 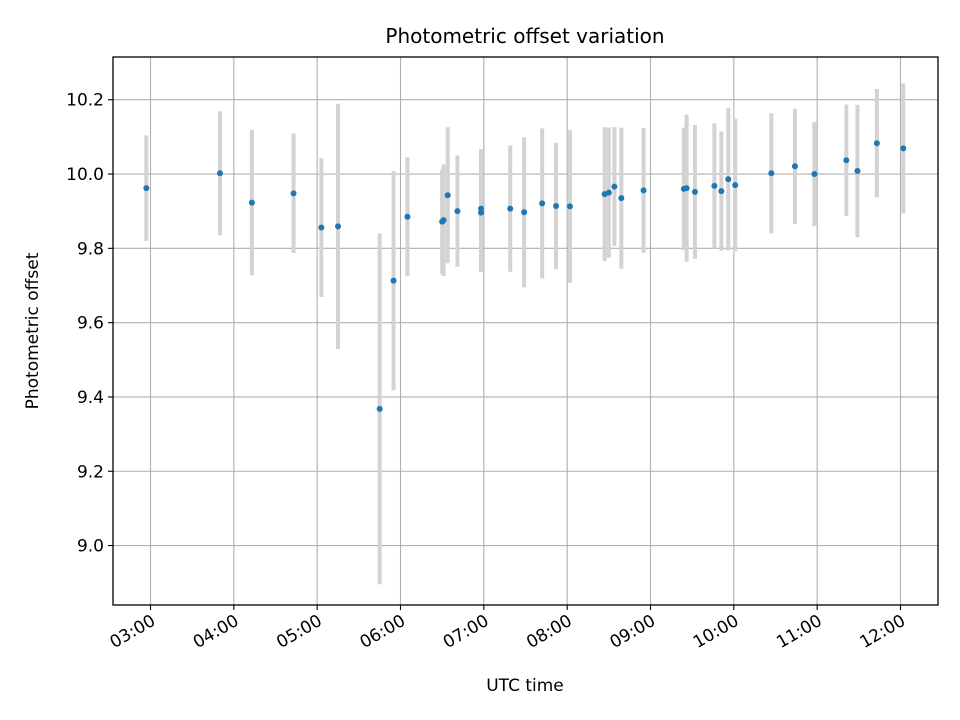 I want to click on chart-title: Photometric offset variation, so click(x=524, y=36).